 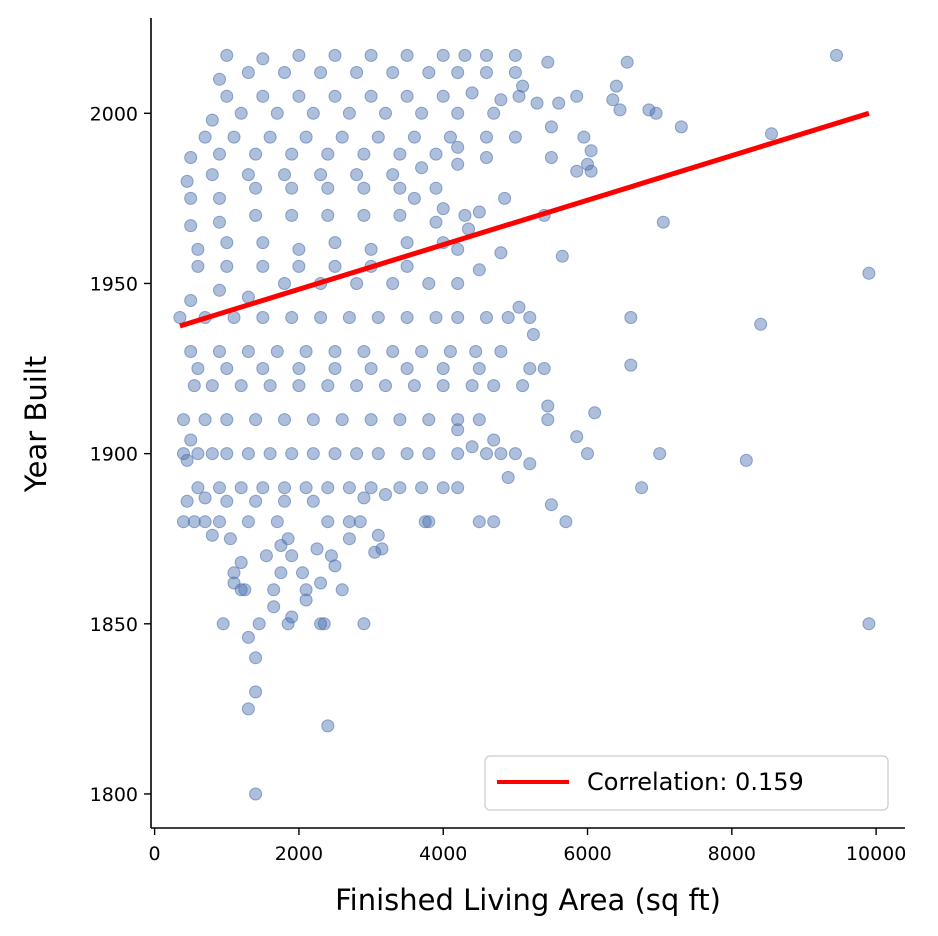 I want to click on x-tick-label: 8000, so click(x=732, y=854).